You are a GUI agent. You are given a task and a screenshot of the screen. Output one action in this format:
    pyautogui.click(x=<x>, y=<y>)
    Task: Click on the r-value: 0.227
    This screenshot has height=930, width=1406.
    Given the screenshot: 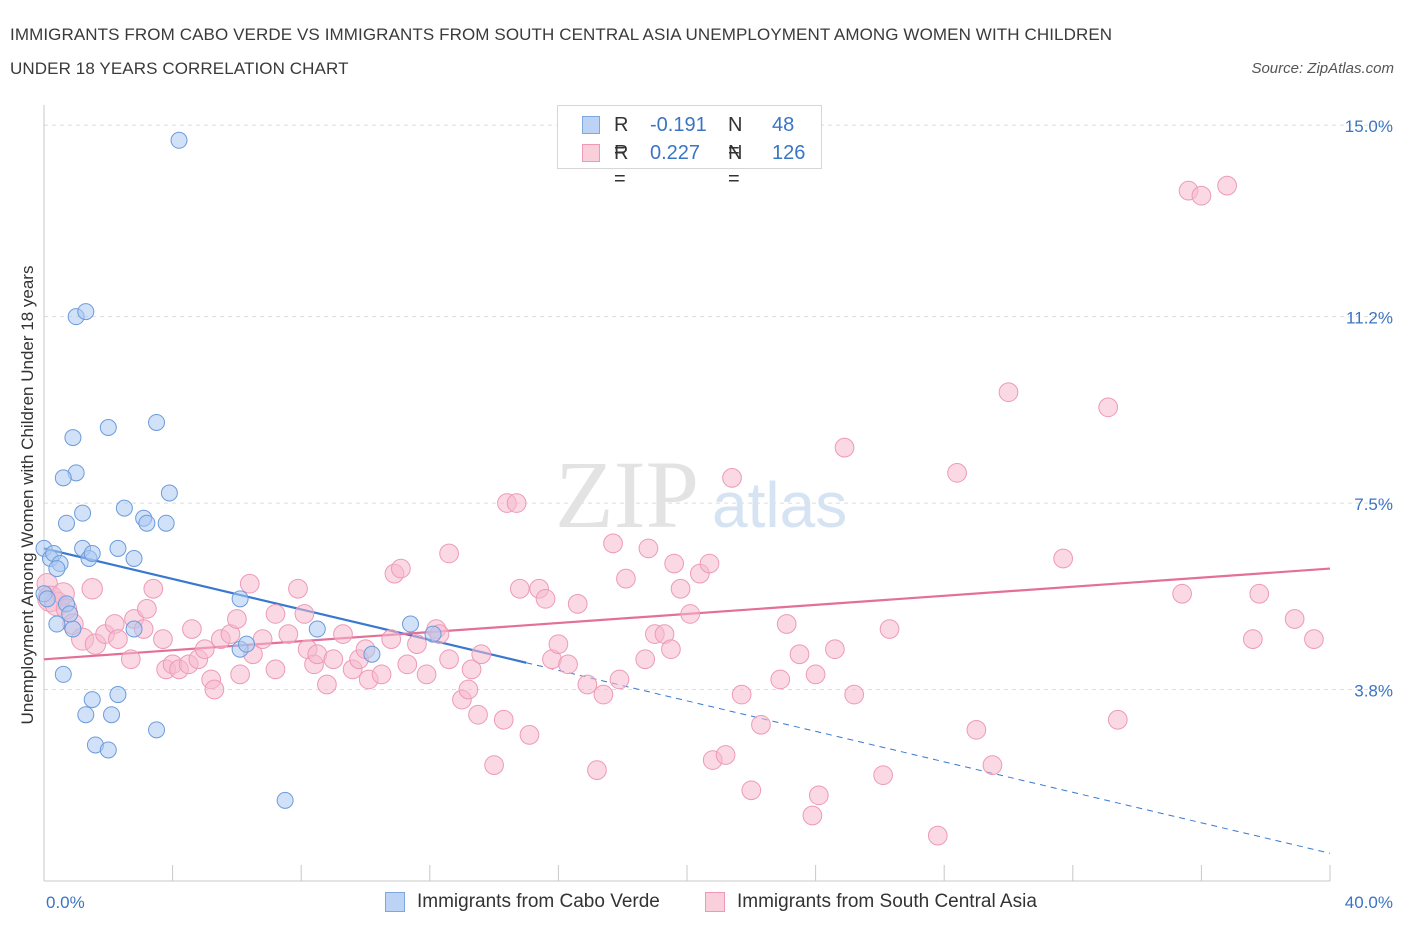 What is the action you would take?
    pyautogui.click(x=675, y=153)
    